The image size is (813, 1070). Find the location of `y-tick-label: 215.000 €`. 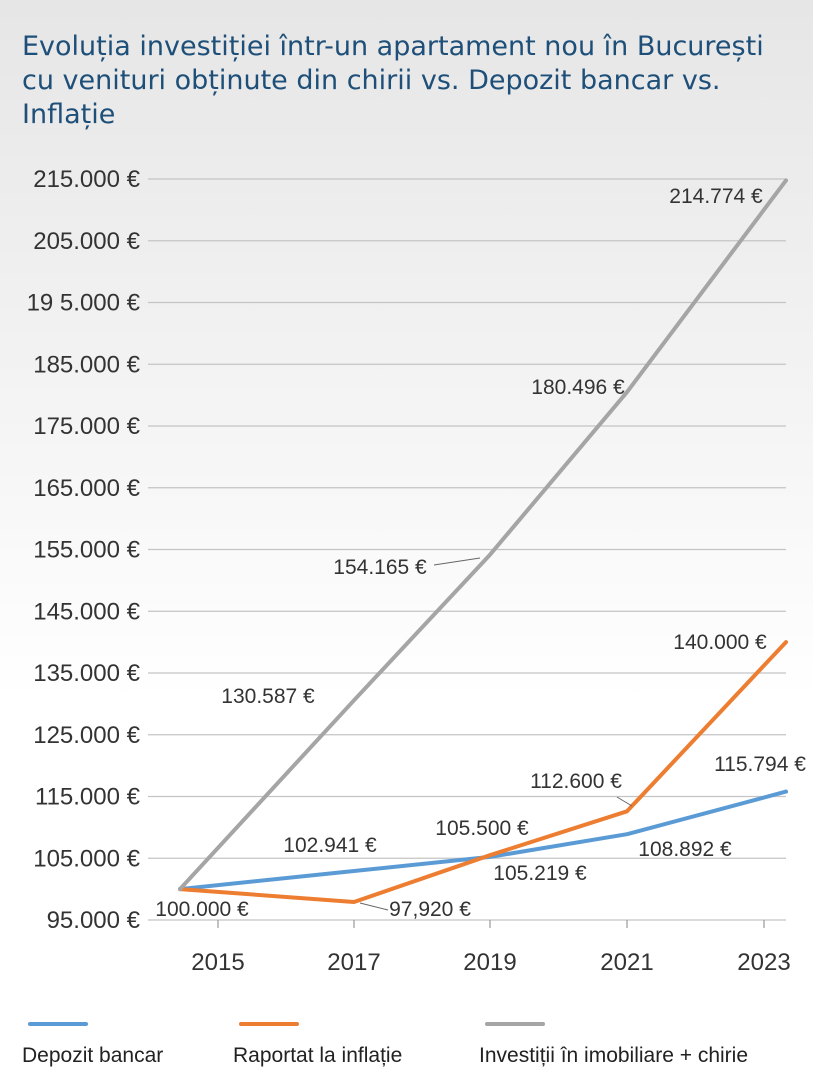

y-tick-label: 215.000 € is located at coordinates (86, 179).